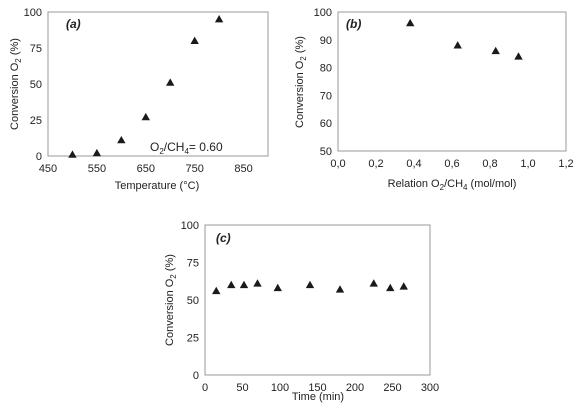 The height and width of the screenshot is (410, 580). What do you see at coordinates (48, 169) in the screenshot?
I see `panel-a-x-tick-label: 450` at bounding box center [48, 169].